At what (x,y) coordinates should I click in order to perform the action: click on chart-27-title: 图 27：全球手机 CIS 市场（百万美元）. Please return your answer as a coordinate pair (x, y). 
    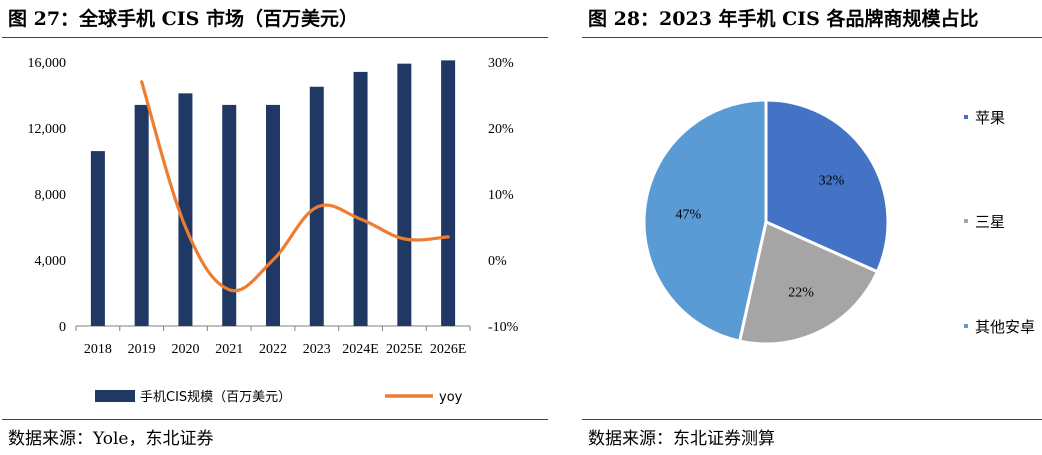
    Looking at the image, I should click on (183, 19).